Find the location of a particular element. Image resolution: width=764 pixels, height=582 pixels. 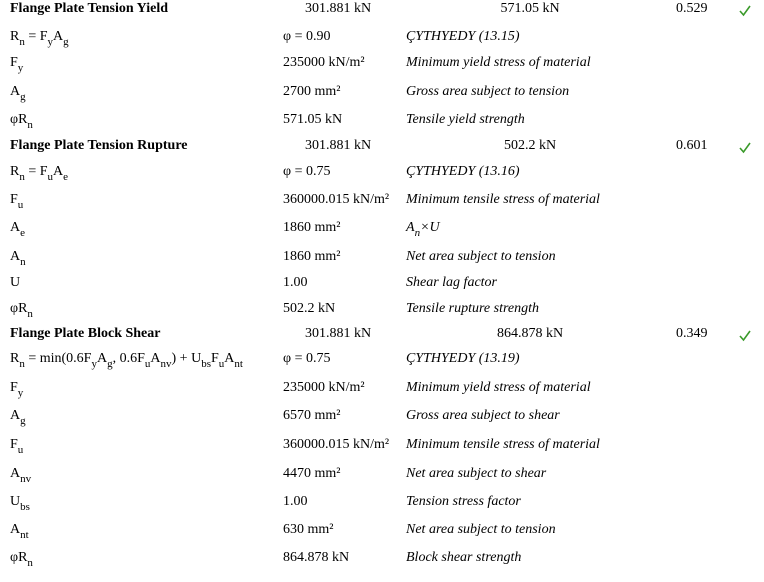

note: Gross area subject to shear is located at coordinates (483, 415).